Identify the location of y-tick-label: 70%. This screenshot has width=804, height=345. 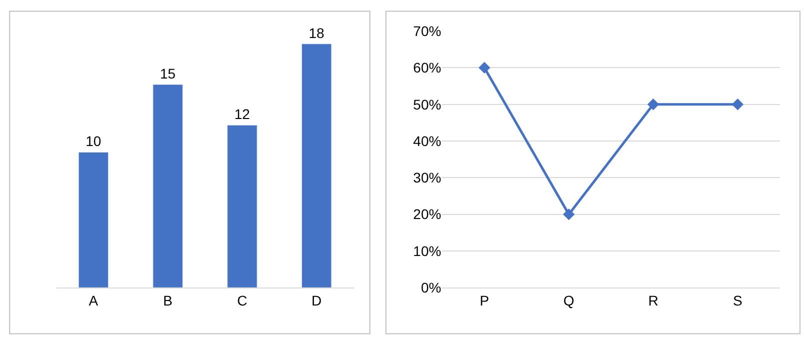
(427, 30).